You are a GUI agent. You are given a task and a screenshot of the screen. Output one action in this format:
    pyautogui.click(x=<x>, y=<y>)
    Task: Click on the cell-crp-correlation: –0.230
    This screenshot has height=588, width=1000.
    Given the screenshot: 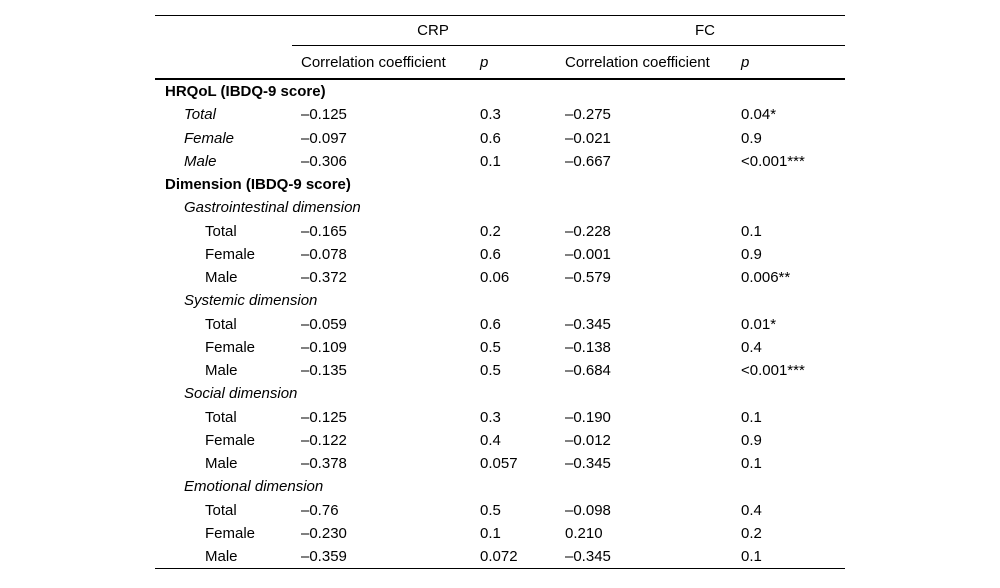 What is the action you would take?
    pyautogui.click(x=324, y=533)
    